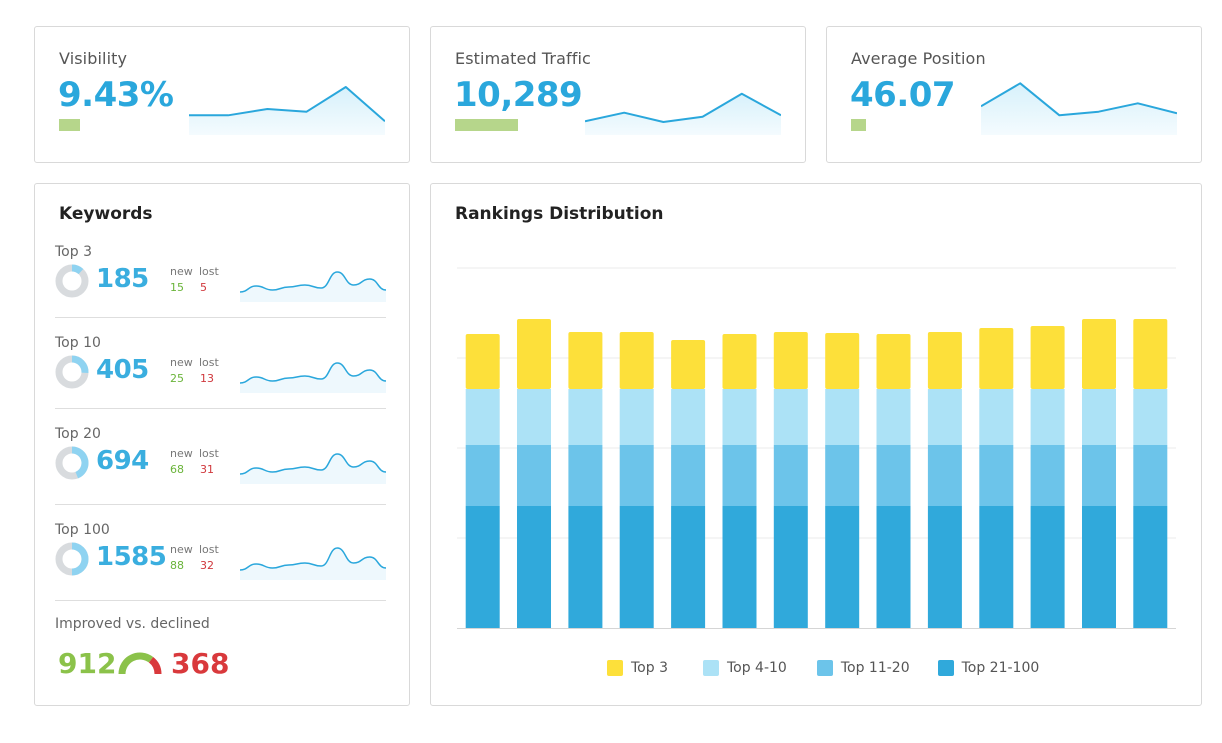 This screenshot has height=743, width=1222. I want to click on new-value: 15, so click(177, 287).